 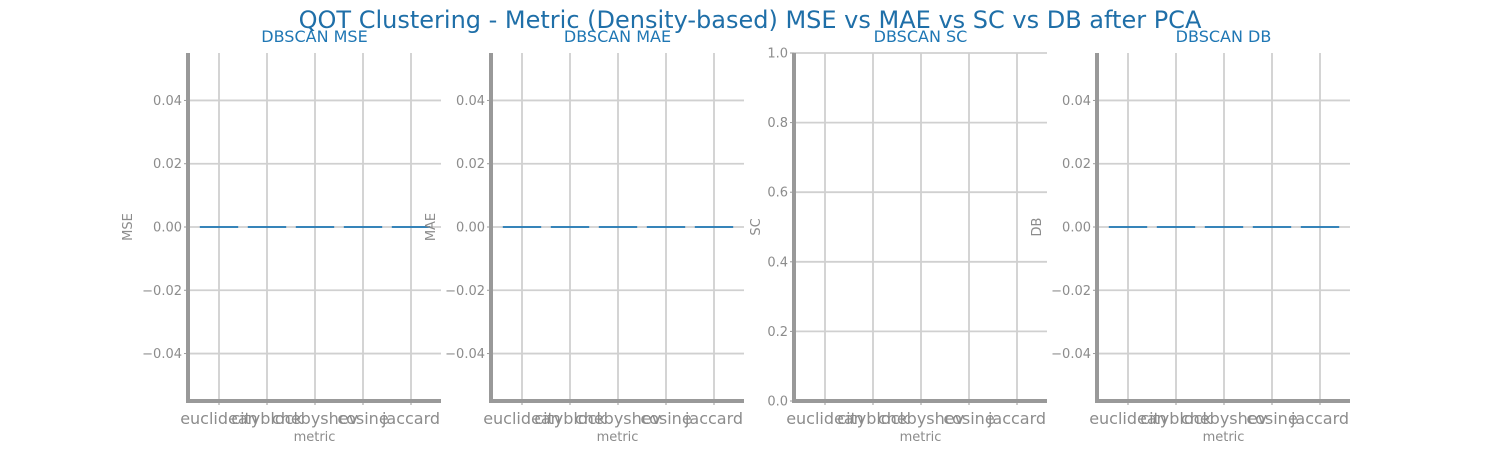 I want to click on y-axis-label: SC, so click(x=756, y=226).